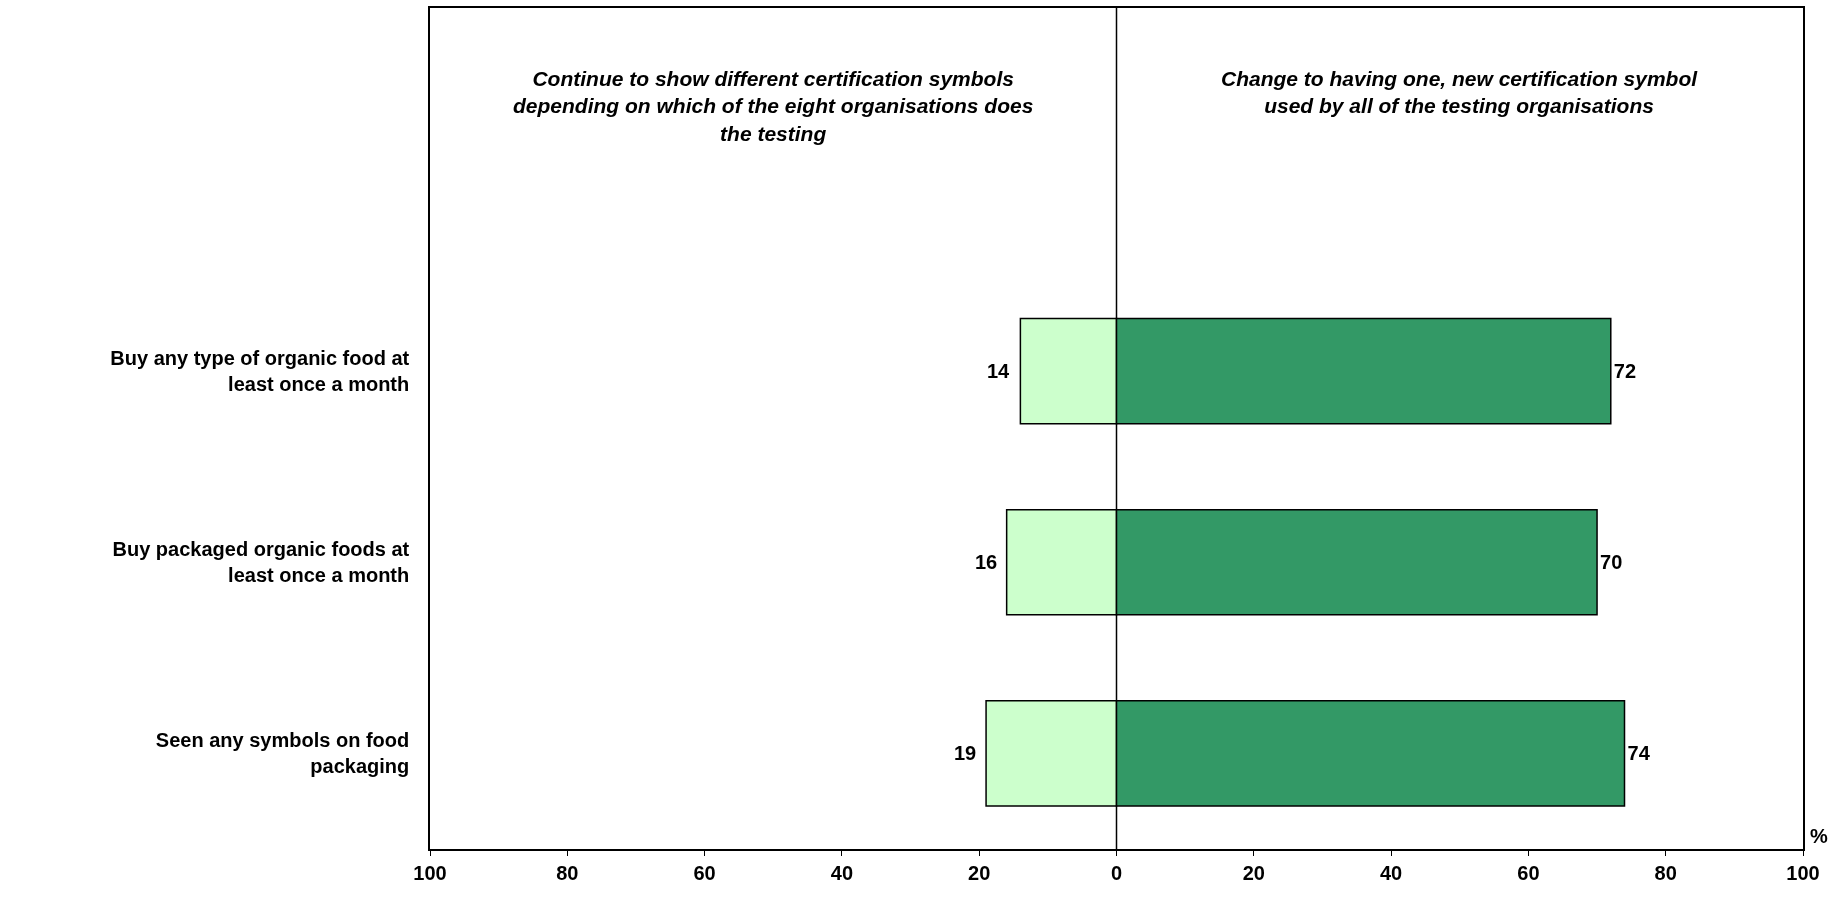  I want to click on text: Change to having one, new certification symbol used by all of the testing organisations, so click(1460, 92).